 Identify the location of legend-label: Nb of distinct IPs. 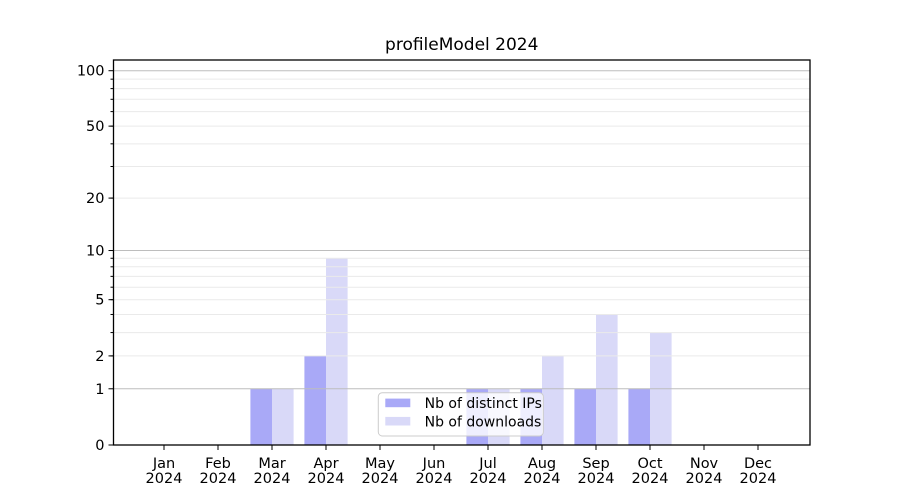
(483, 404).